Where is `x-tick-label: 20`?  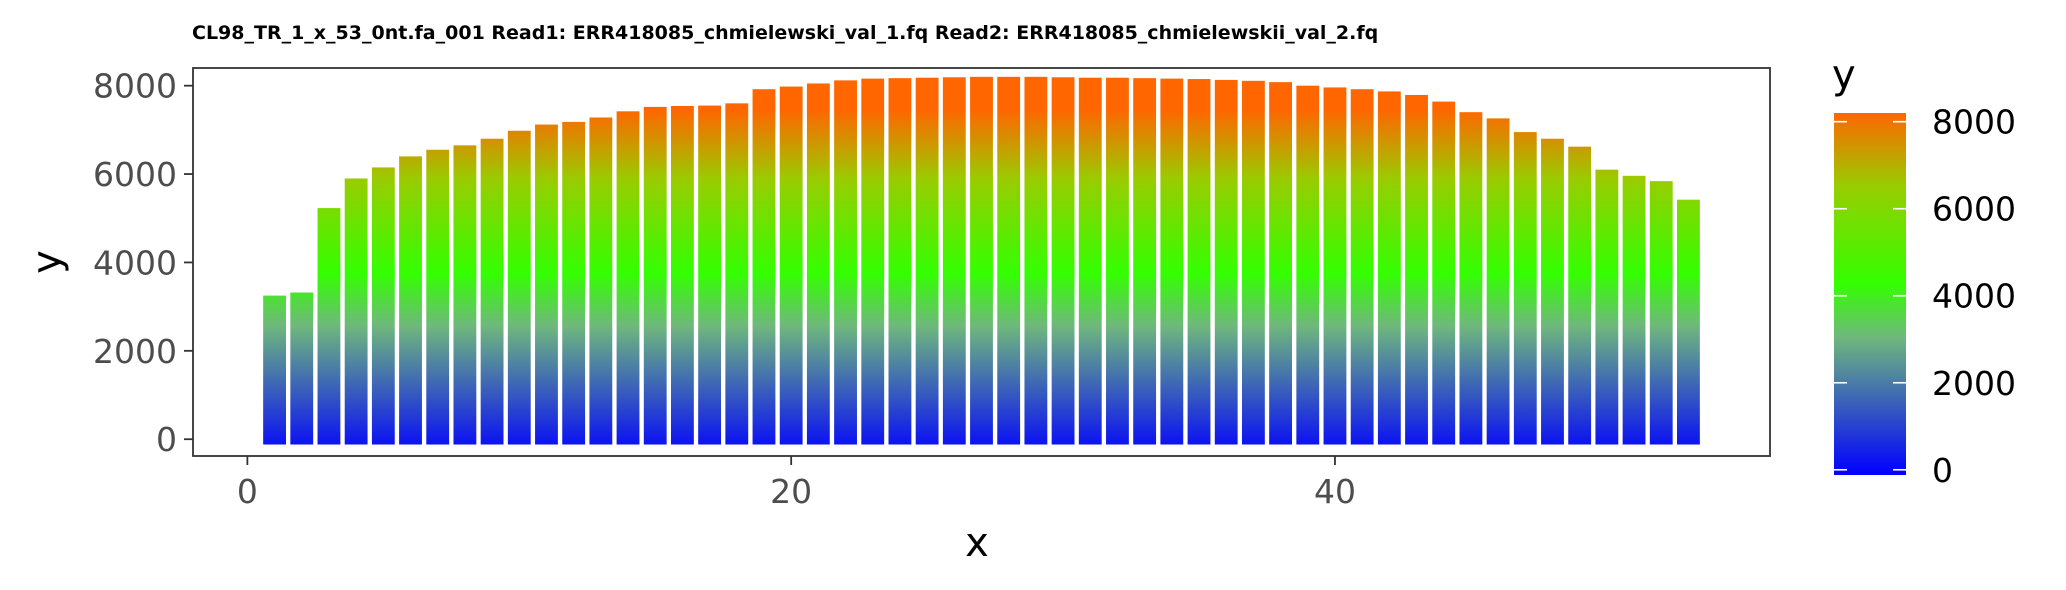
x-tick-label: 20 is located at coordinates (791, 491).